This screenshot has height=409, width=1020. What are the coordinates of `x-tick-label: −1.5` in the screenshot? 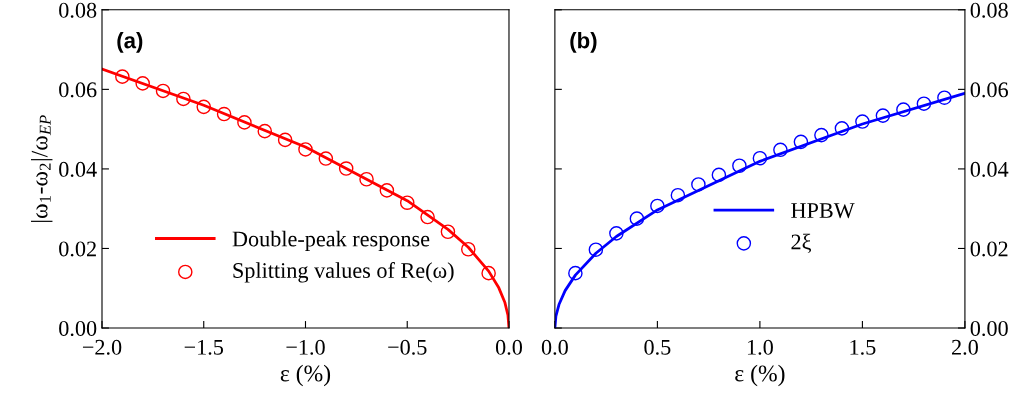 It's located at (204, 347).